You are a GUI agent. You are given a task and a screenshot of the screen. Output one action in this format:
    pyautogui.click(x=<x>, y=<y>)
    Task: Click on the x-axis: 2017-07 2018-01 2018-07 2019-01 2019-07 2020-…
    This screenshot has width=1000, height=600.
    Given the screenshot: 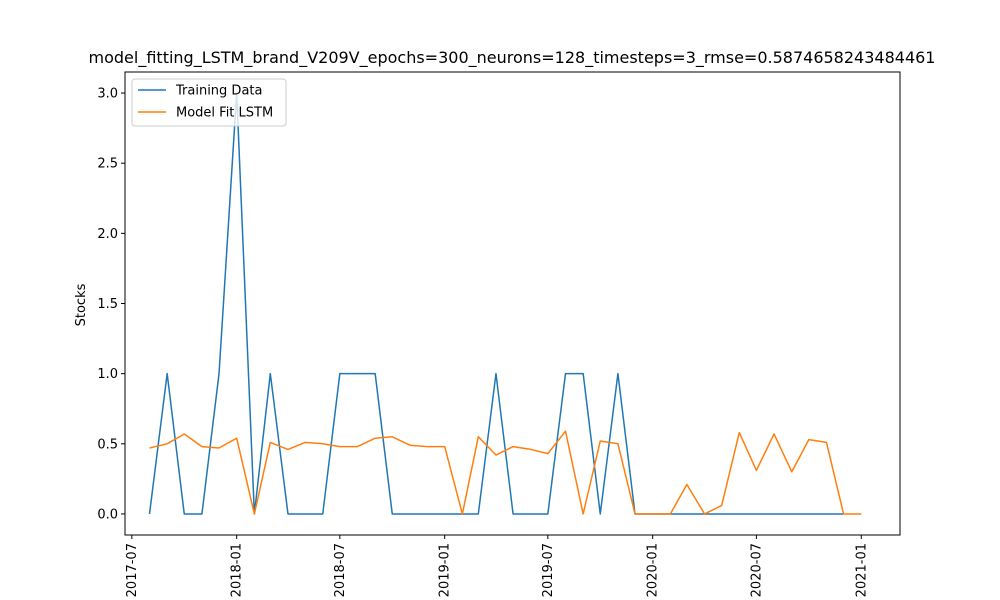 What is the action you would take?
    pyautogui.click(x=497, y=566)
    